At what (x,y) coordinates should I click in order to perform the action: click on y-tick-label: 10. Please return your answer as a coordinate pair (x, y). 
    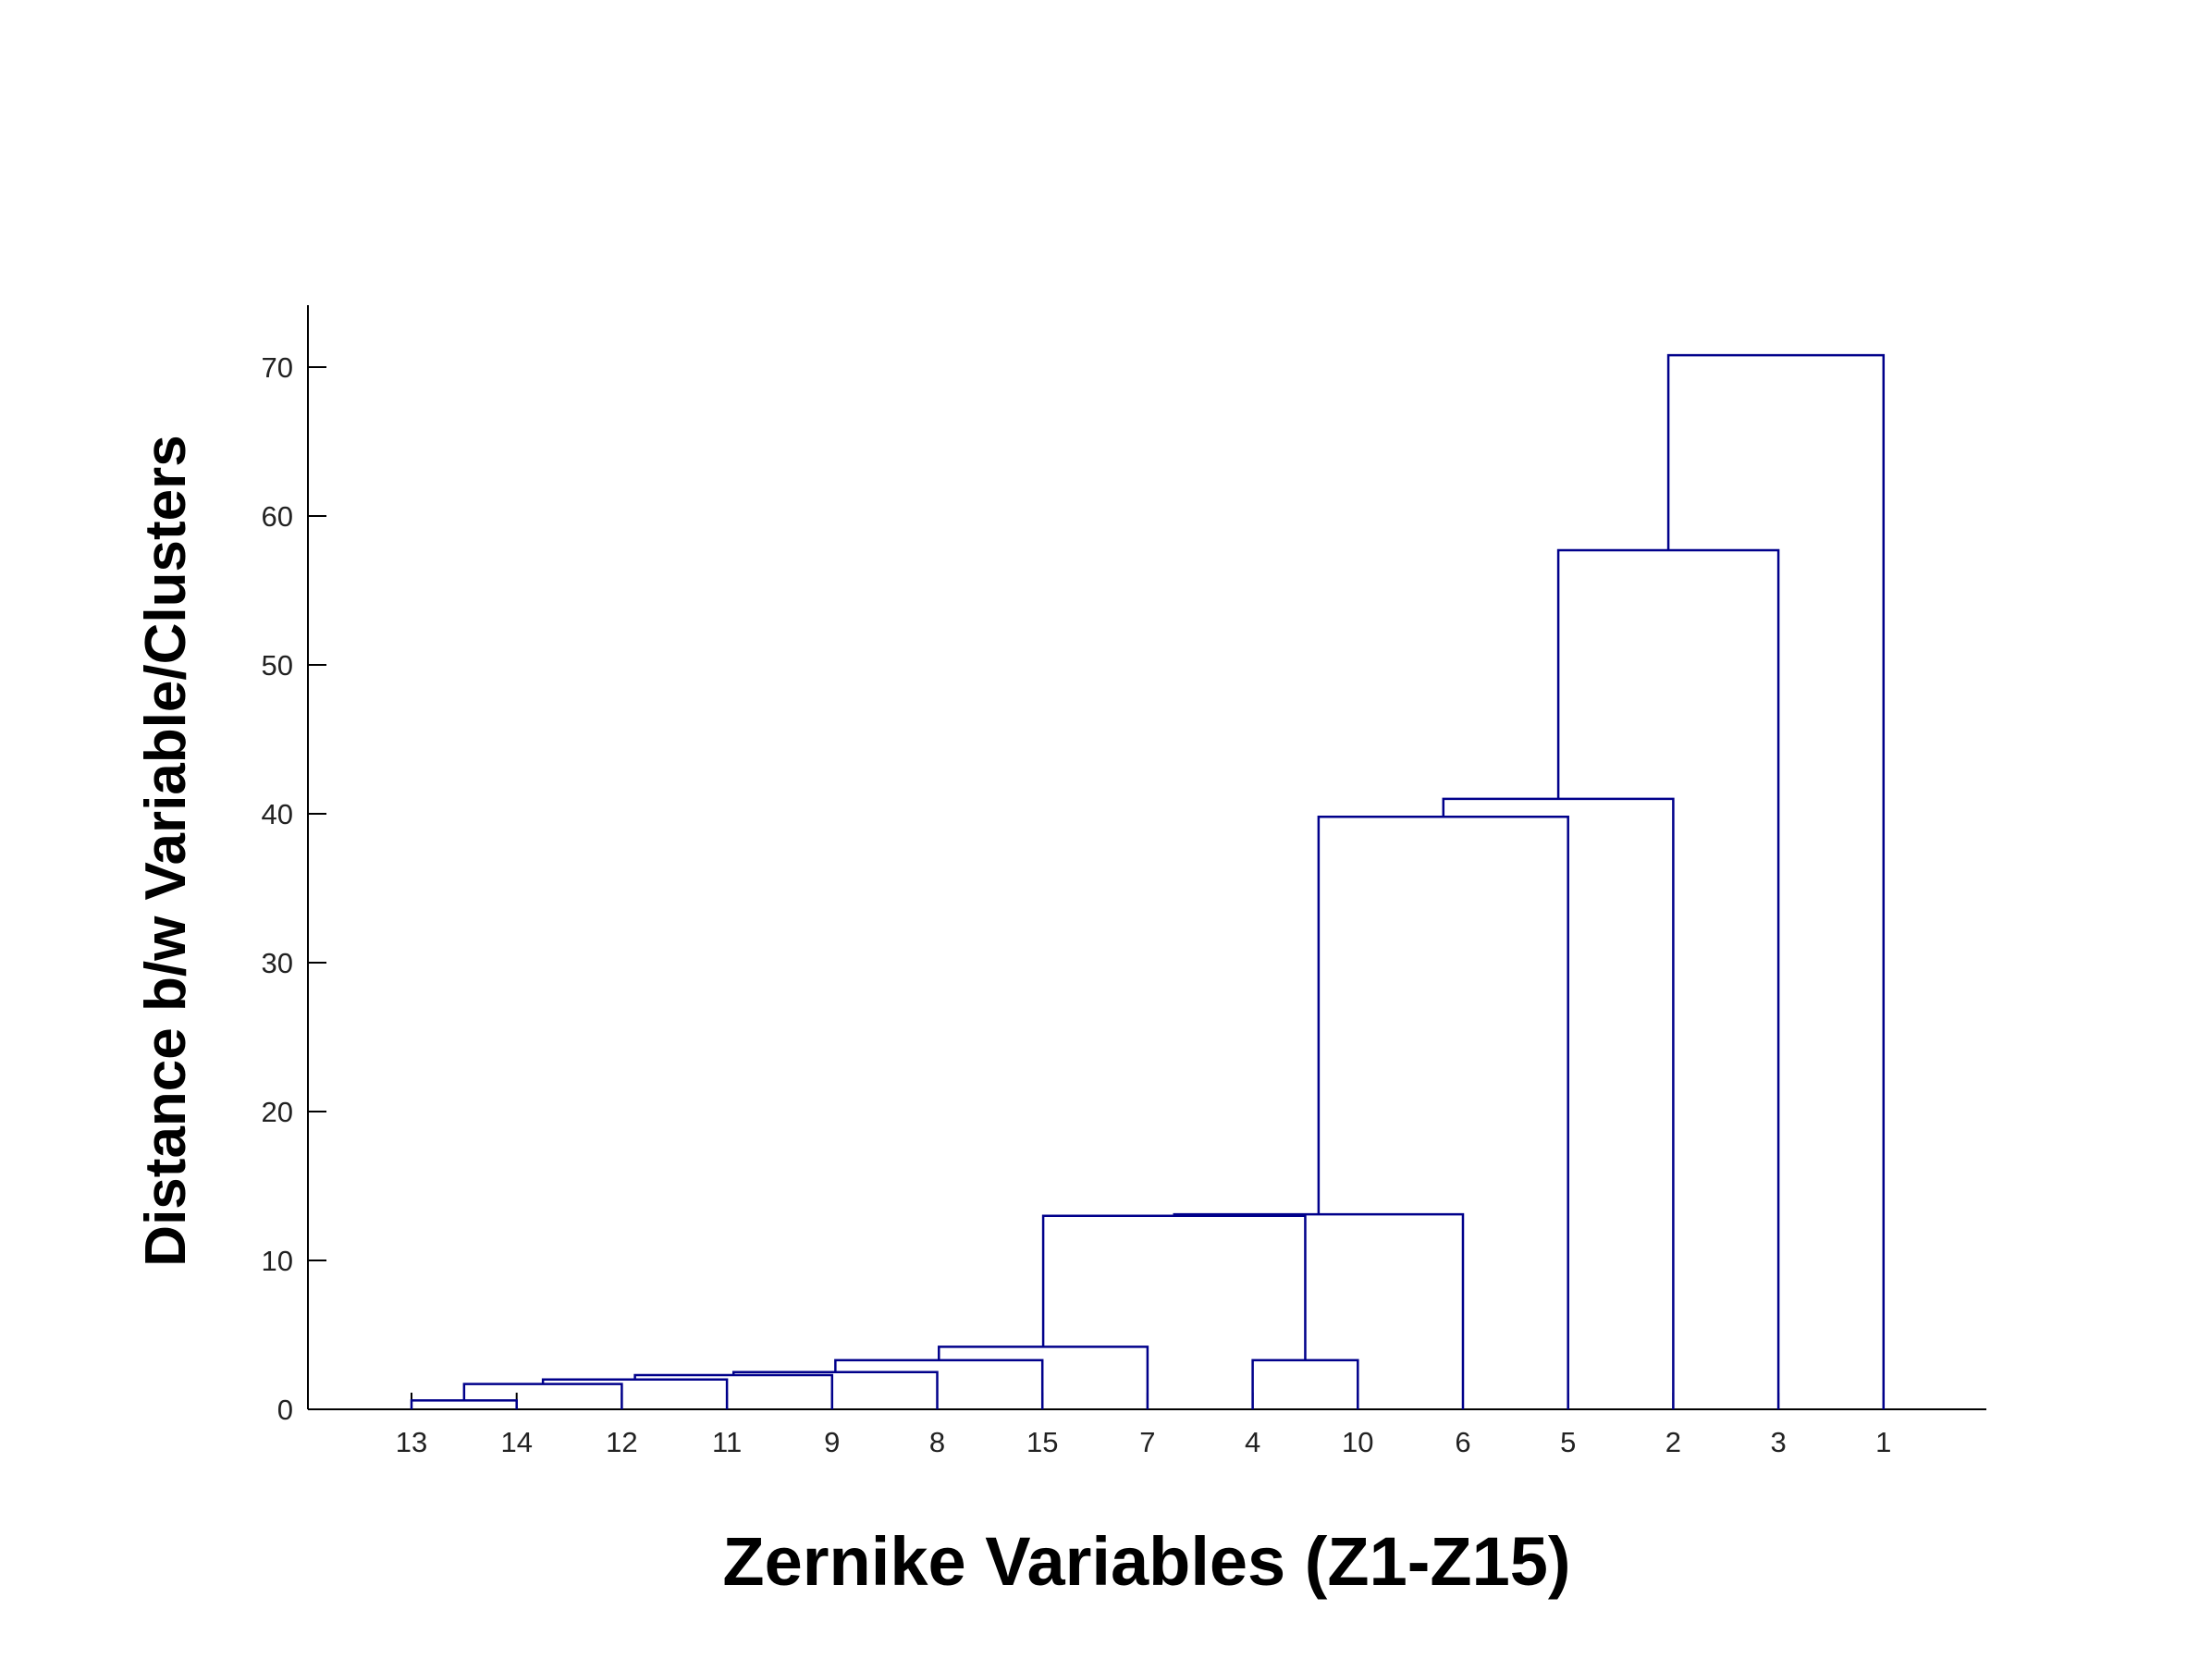
    Looking at the image, I should click on (278, 1261).